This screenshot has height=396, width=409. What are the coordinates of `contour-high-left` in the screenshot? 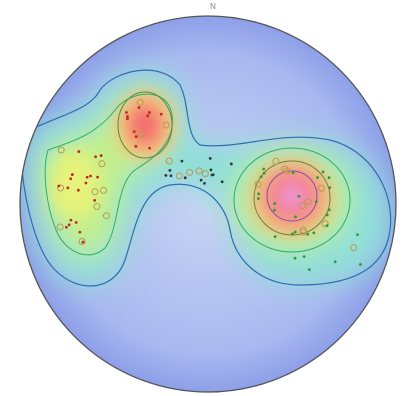 It's located at (145, 125).